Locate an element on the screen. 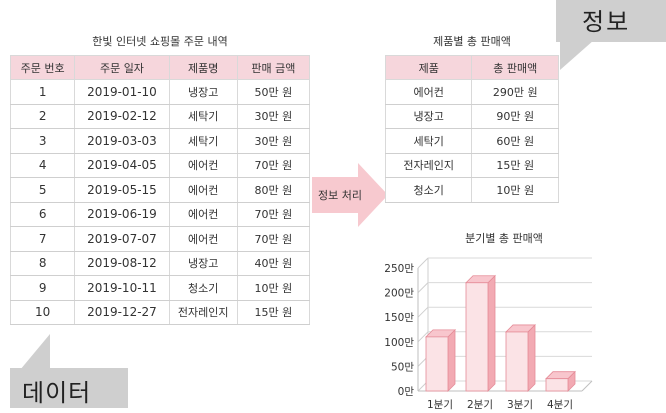 This screenshot has width=666, height=413. order-table-row: 5 2019-05-15 에어컨 80만 원 is located at coordinates (160, 190).